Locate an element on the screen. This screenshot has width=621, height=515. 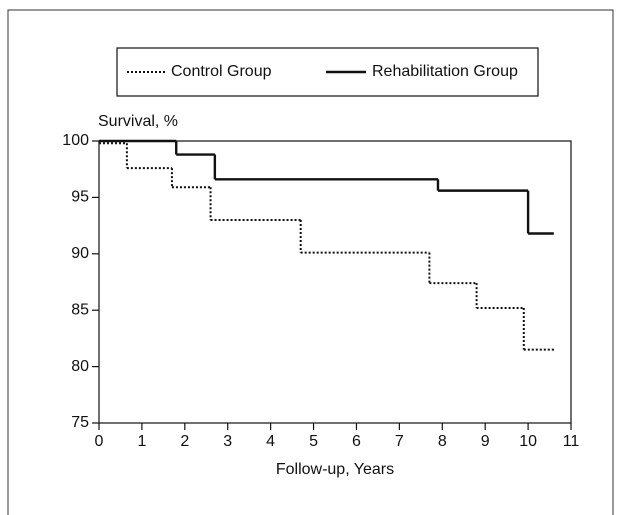
legend-box is located at coordinates (327, 72).